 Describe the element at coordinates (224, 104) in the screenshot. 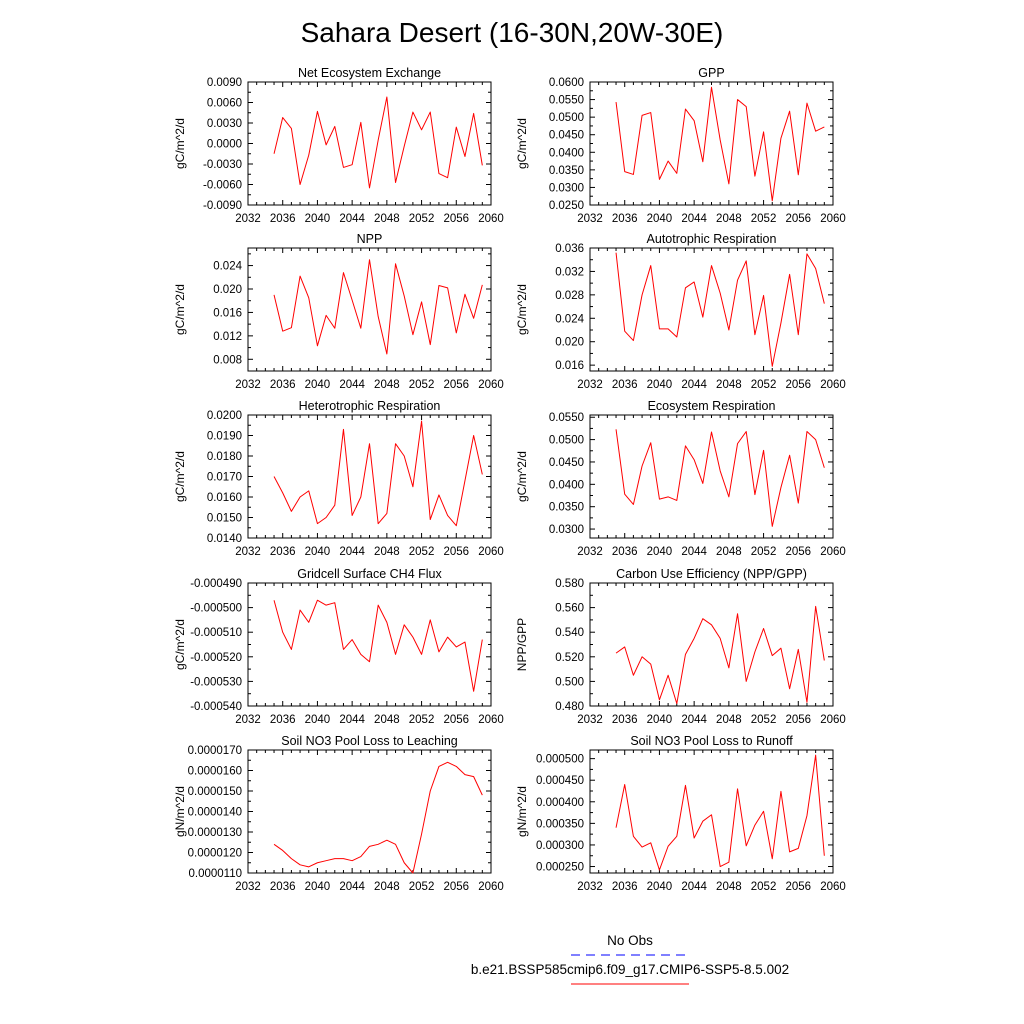

I see `y-tick-label: 0.0060` at that location.